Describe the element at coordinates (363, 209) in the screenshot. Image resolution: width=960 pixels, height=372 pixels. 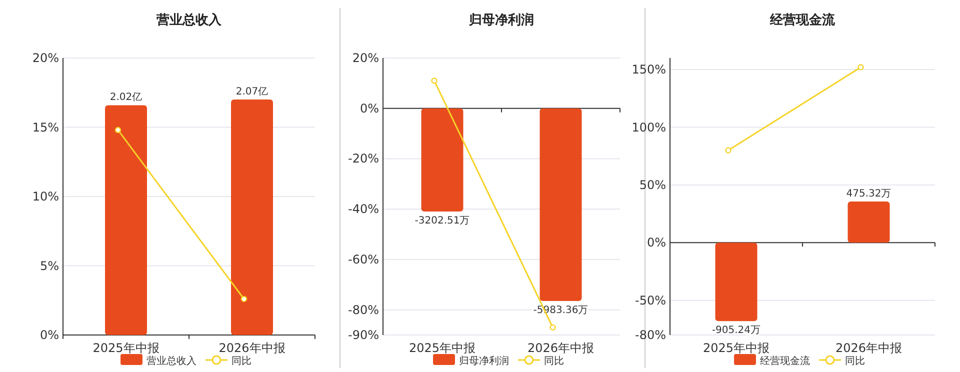
I see `y-tick-label: -40%` at that location.